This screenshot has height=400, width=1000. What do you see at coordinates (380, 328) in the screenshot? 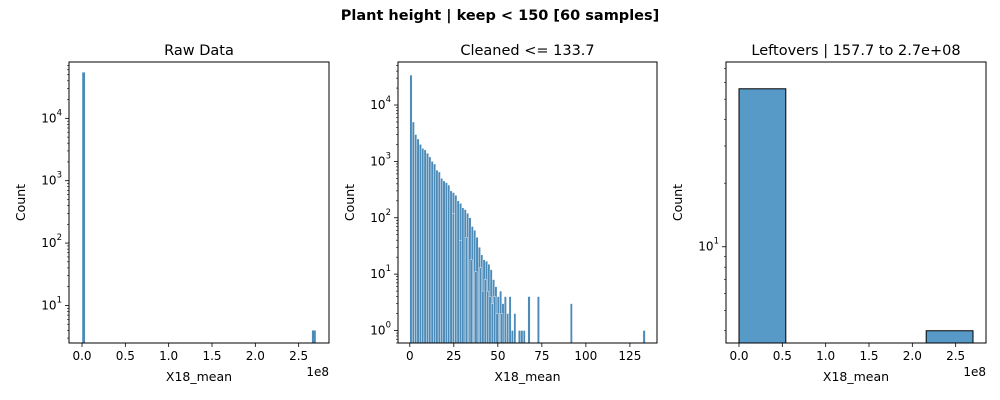
I see `y-tick-label: 10⁰` at bounding box center [380, 328].